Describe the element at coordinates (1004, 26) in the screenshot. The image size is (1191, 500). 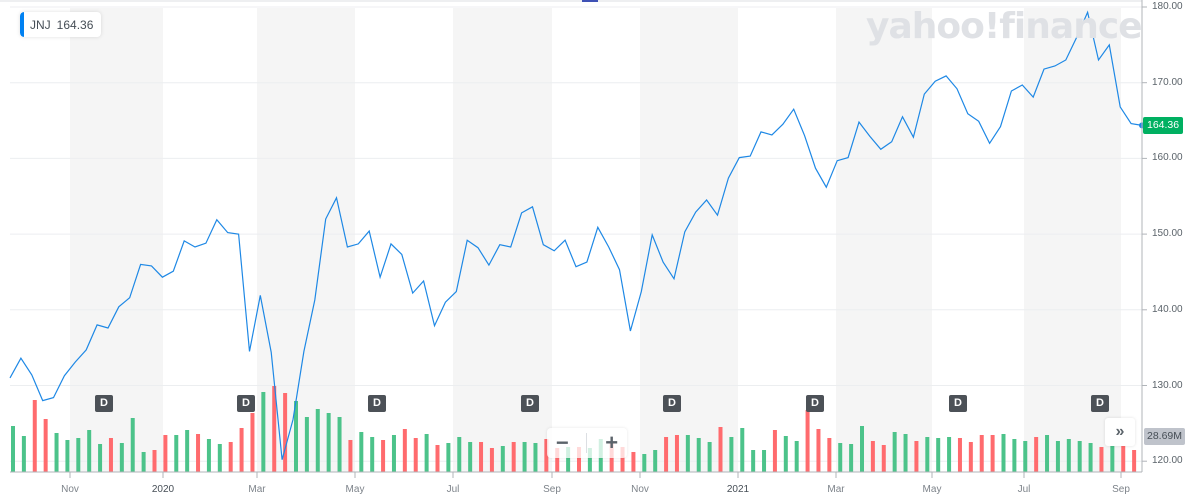
I see `yahoo-finance-watermark: yahoo!finance` at that location.